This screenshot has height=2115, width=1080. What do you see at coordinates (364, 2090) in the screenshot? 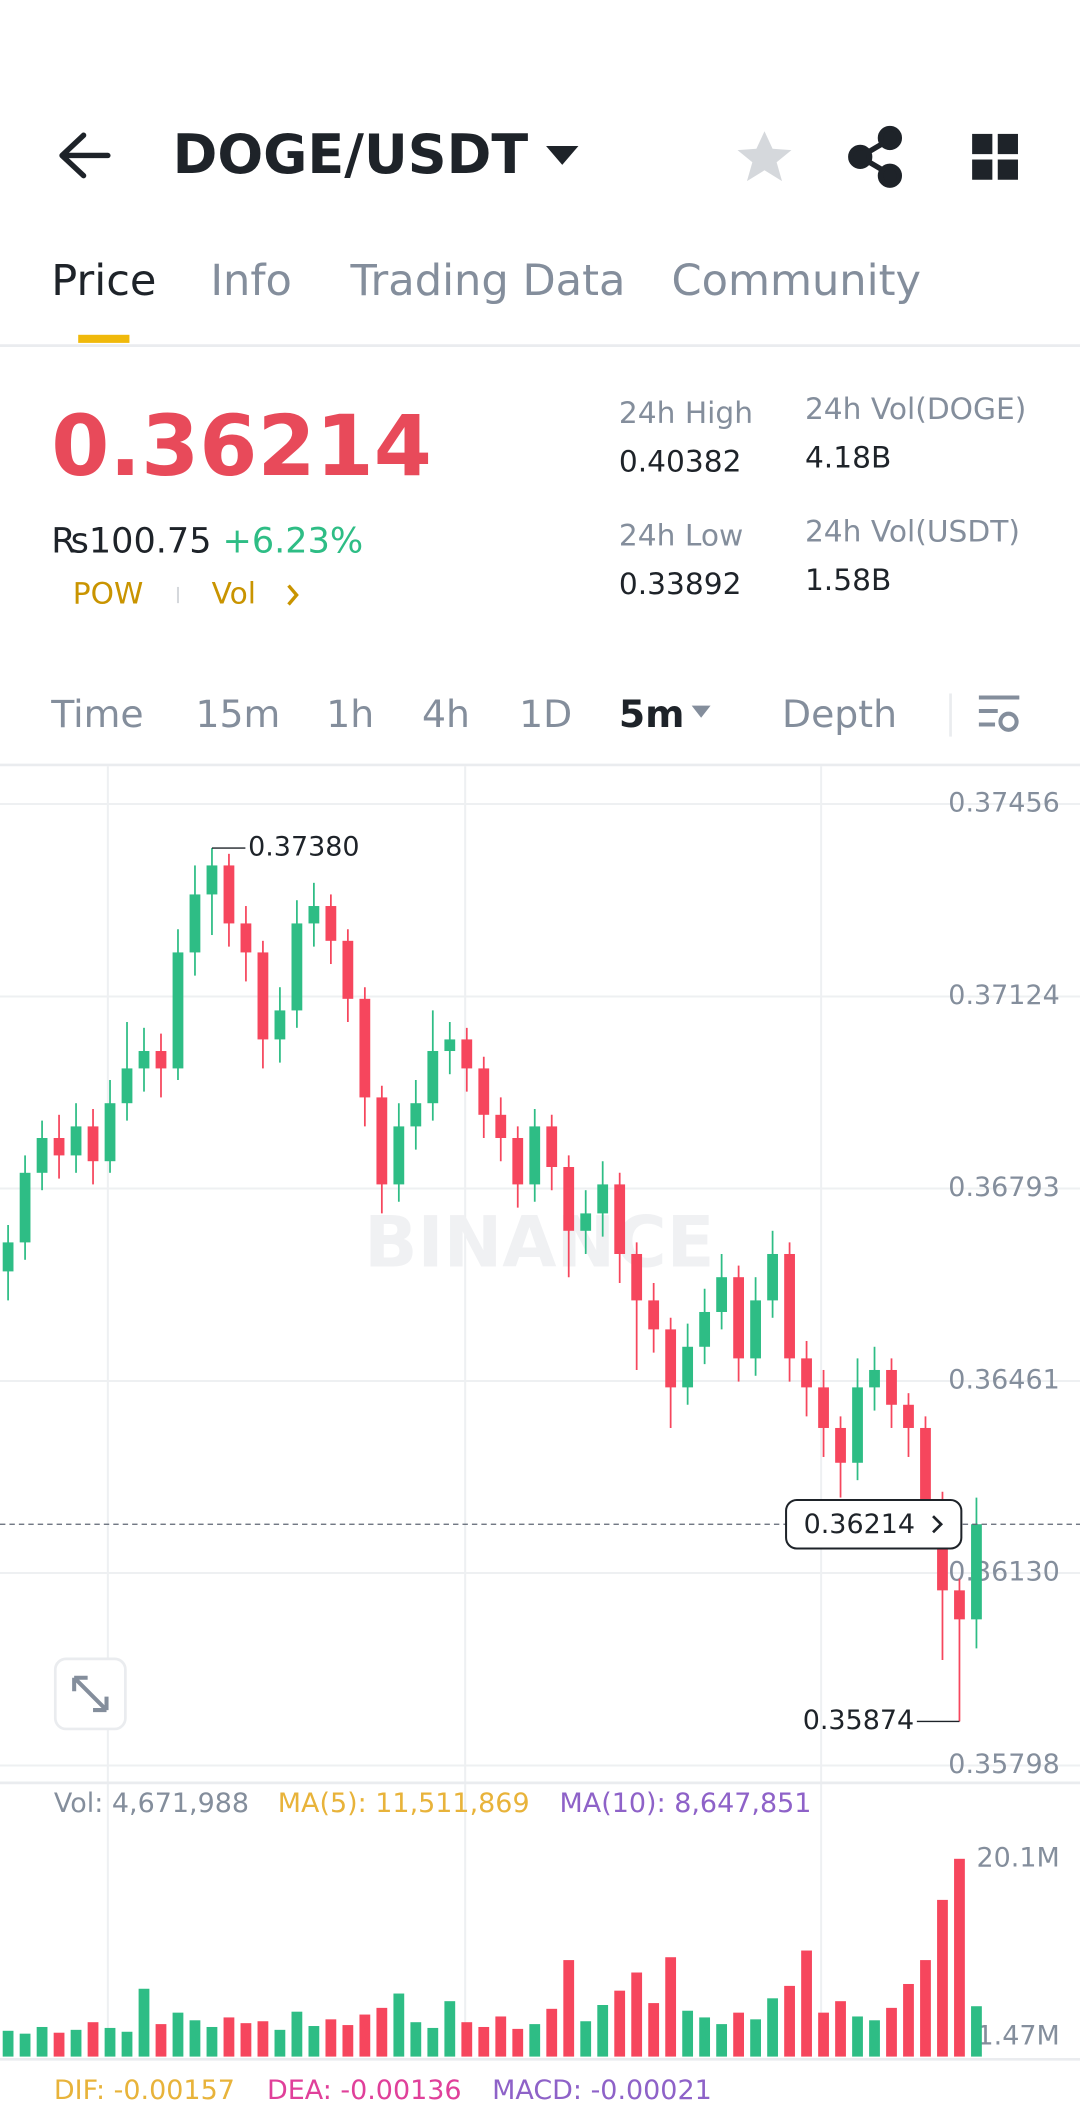
I see `macd-legend: DEA: -0.00136` at bounding box center [364, 2090].